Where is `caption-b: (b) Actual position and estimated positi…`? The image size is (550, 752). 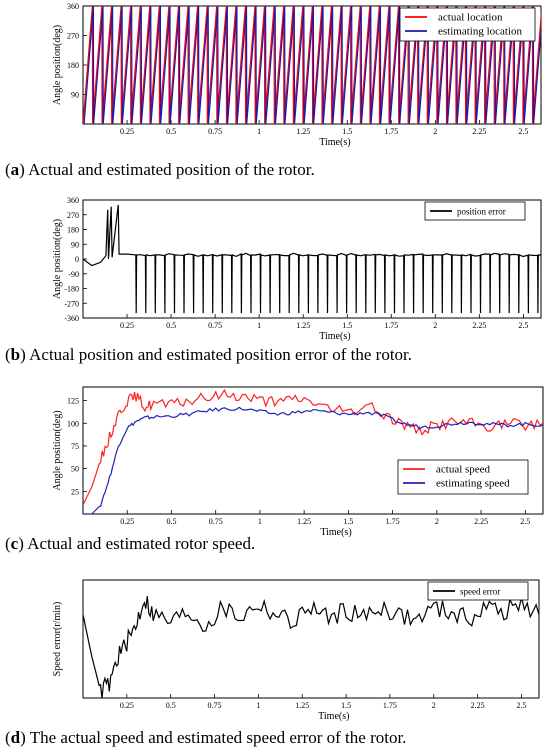
caption-b: (b) Actual position and estimated positi… is located at coordinates (209, 354).